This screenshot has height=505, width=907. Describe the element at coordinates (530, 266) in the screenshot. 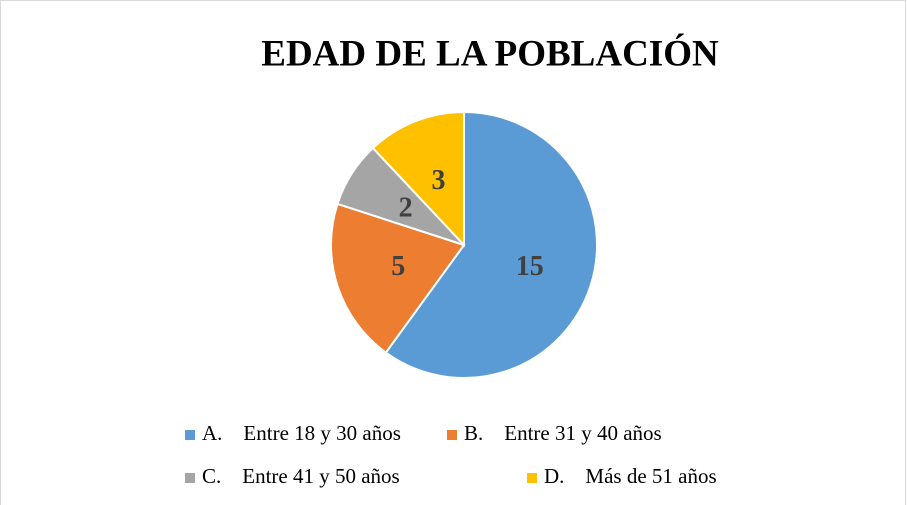

I see `data-label: 15` at that location.